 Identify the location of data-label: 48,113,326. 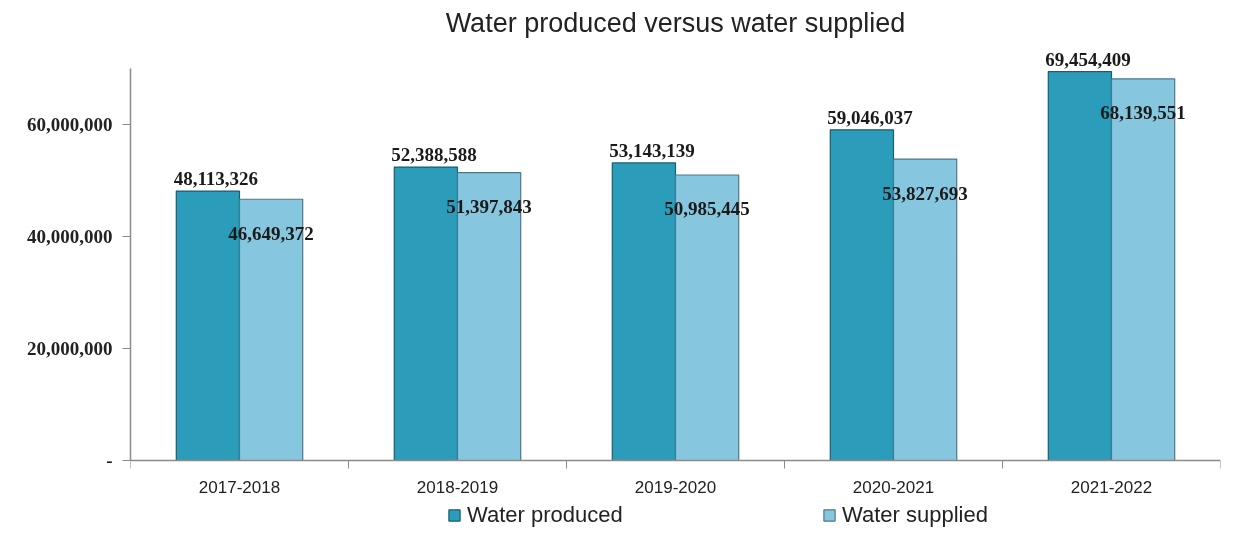
(216, 179).